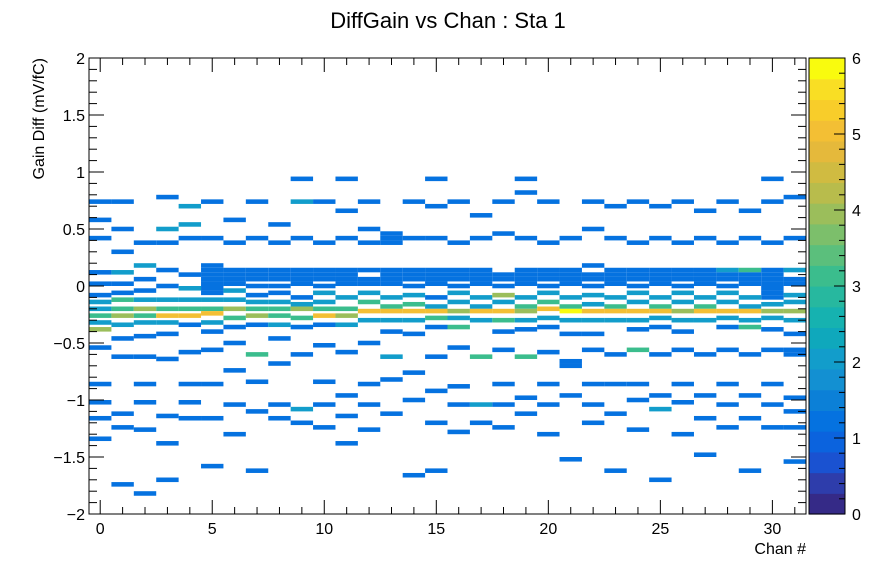 This screenshot has height=577, width=896. Describe the element at coordinates (436, 529) in the screenshot. I see `x-tick-label: 15` at that location.